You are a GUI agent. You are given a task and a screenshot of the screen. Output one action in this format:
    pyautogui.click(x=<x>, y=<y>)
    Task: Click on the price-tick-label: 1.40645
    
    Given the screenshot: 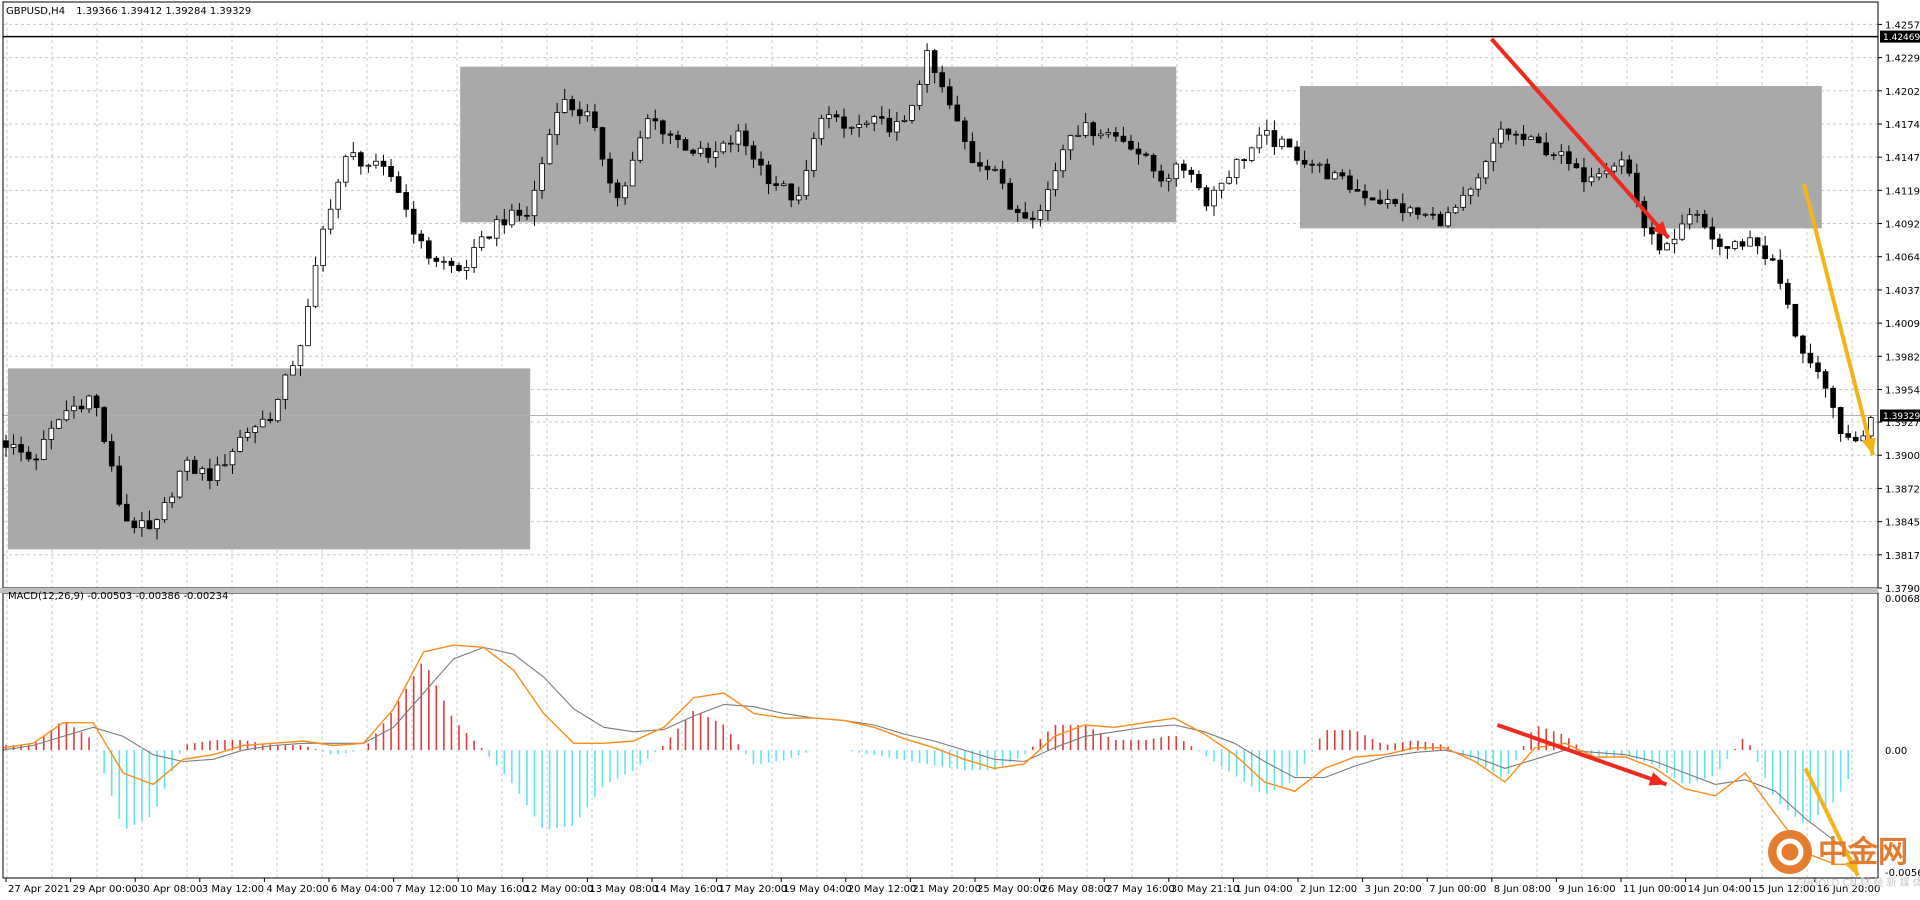 What is the action you would take?
    pyautogui.click(x=1902, y=258)
    